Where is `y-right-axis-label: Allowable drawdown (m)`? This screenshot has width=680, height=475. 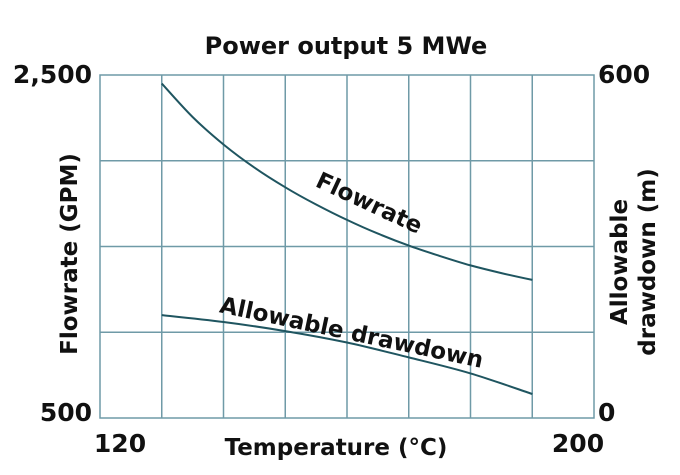
y-right-axis-label: Allowable drawdown (m) is located at coordinates (634, 261).